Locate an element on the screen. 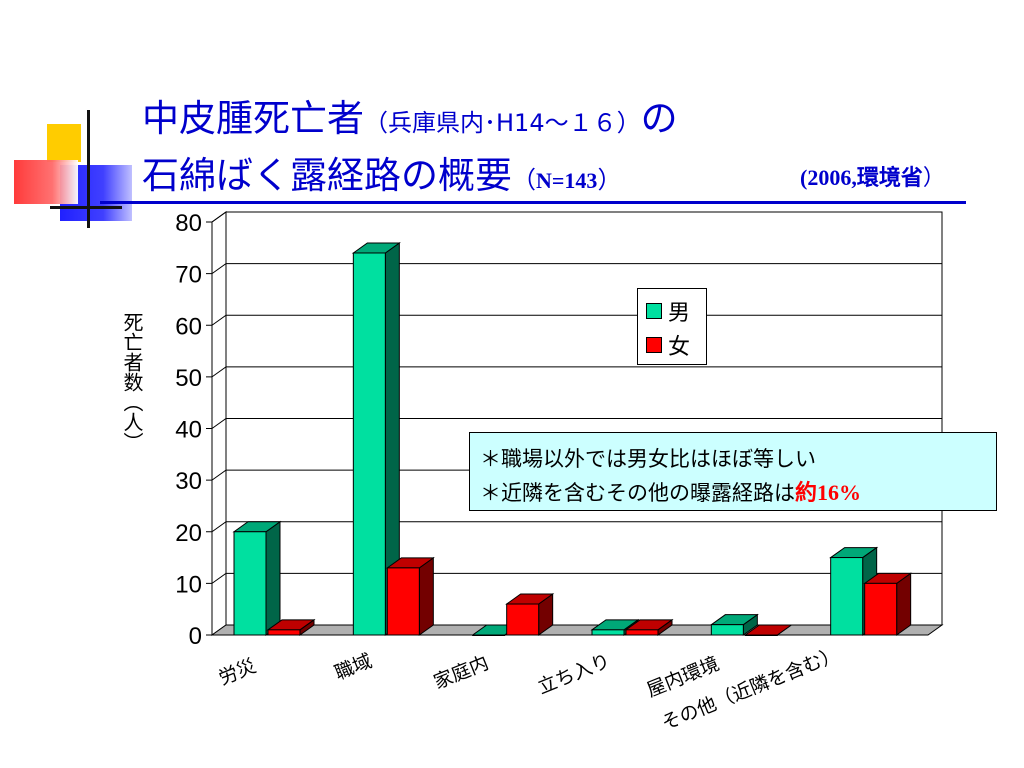 The width and height of the screenshot is (1024, 768). decor-red-square is located at coordinates (46, 182).